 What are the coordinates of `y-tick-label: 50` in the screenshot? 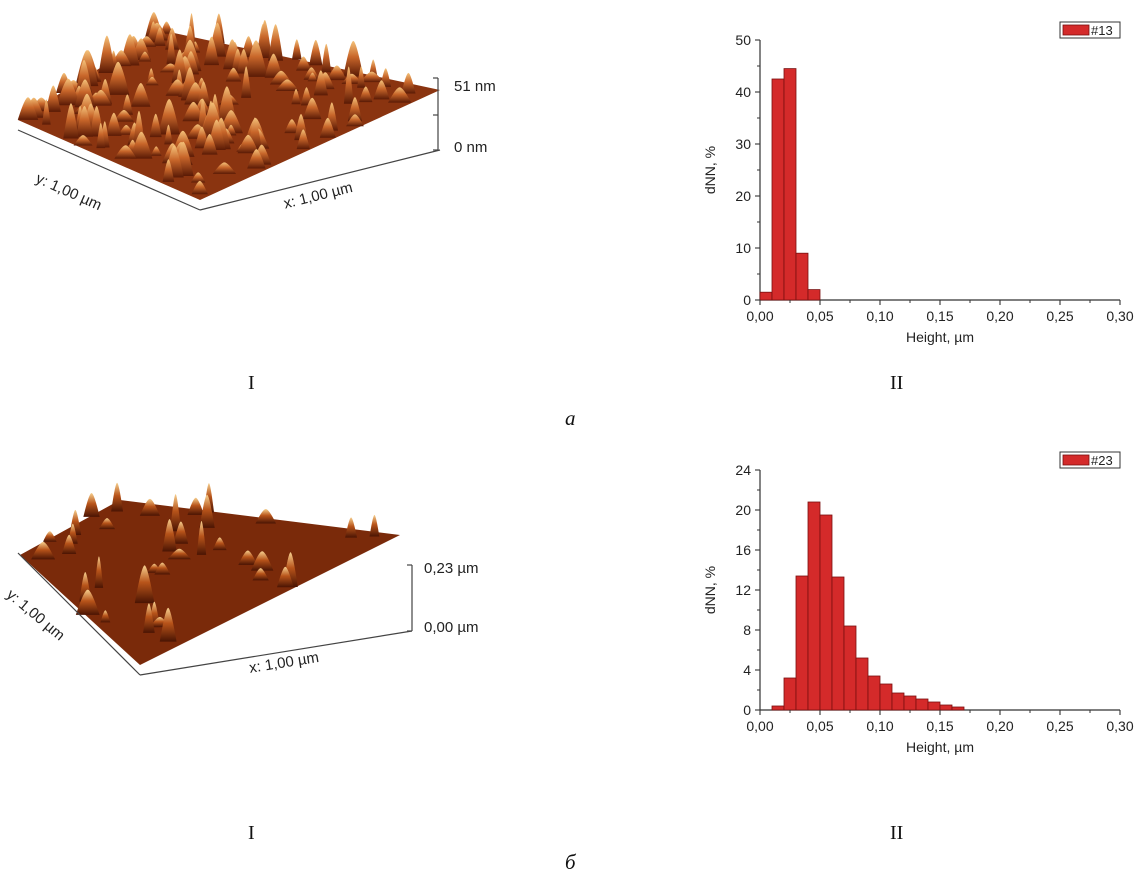 It's located at (743, 40).